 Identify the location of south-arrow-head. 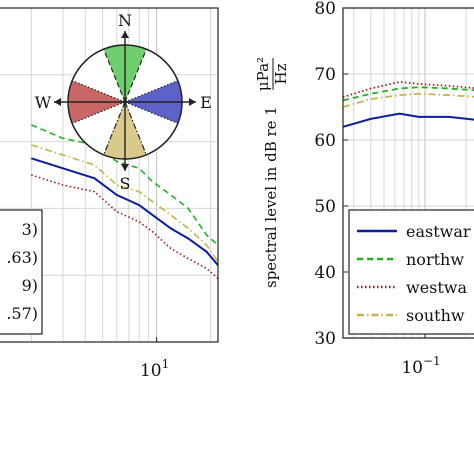
(125, 167).